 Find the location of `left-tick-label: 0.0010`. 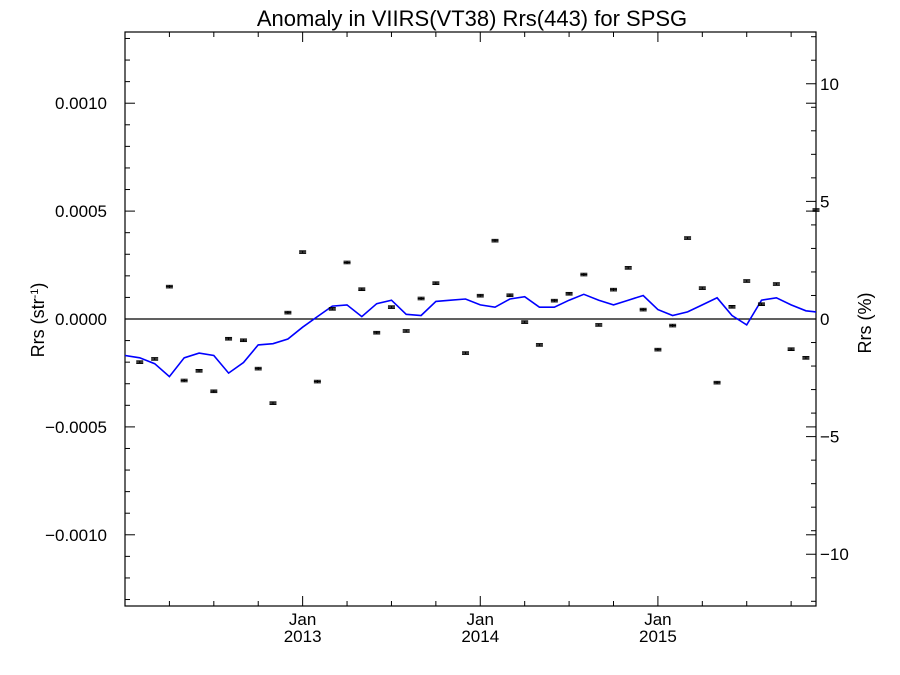

left-tick-label: 0.0010 is located at coordinates (81, 103).